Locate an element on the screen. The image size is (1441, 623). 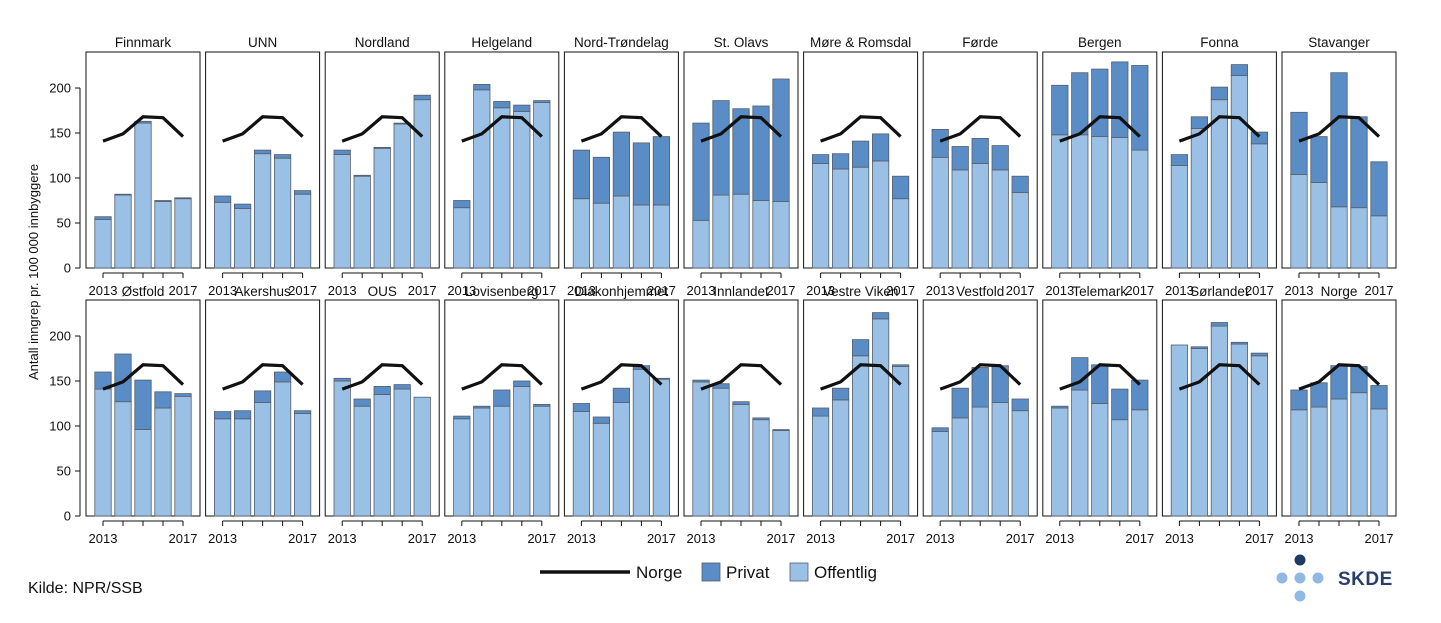
legend-offentlig-label: Offentlig is located at coordinates (845, 572).